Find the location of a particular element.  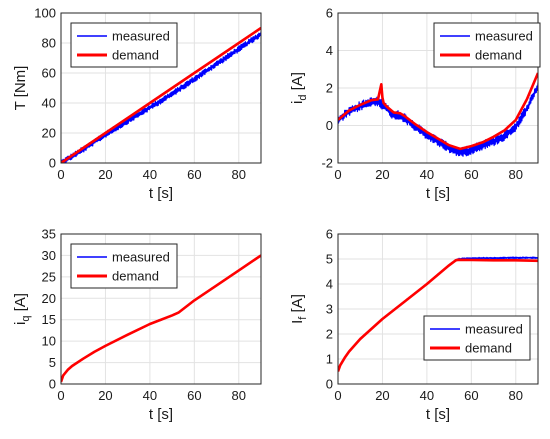

y-axis-label-main: T [Nm] is located at coordinates (20, 88).